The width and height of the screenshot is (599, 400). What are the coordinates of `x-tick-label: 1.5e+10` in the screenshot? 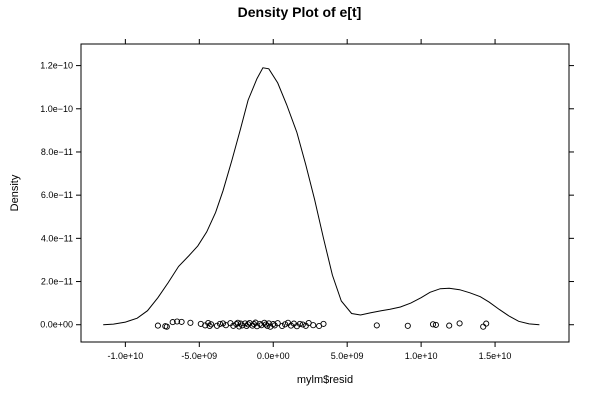 It's located at (495, 356).